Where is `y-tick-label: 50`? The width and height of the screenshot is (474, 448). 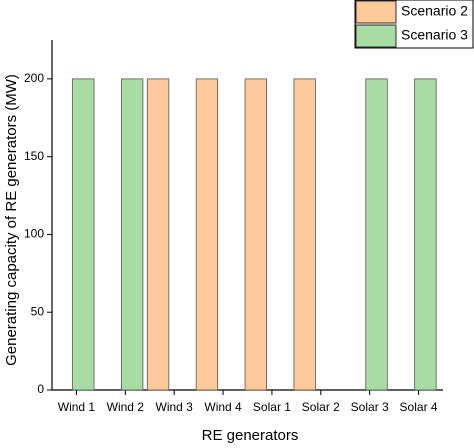
y-tick-label: 50 is located at coordinates (38, 311).